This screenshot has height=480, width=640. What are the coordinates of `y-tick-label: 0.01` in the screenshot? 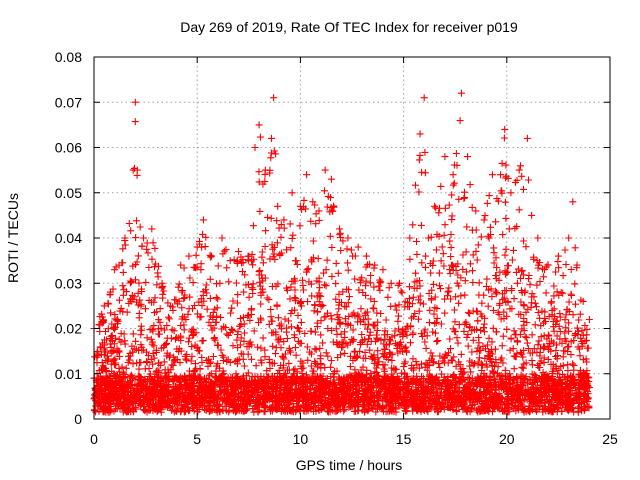 It's located at (68, 374).